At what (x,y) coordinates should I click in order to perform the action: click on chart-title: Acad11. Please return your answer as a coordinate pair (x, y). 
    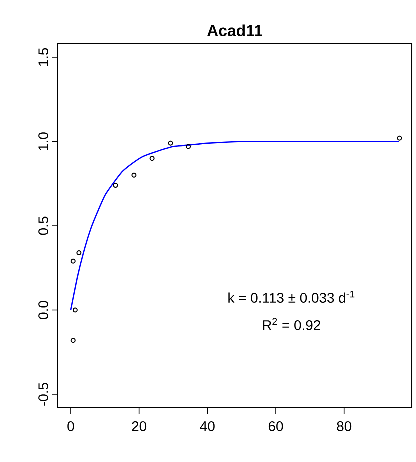
    Looking at the image, I should click on (234, 30).